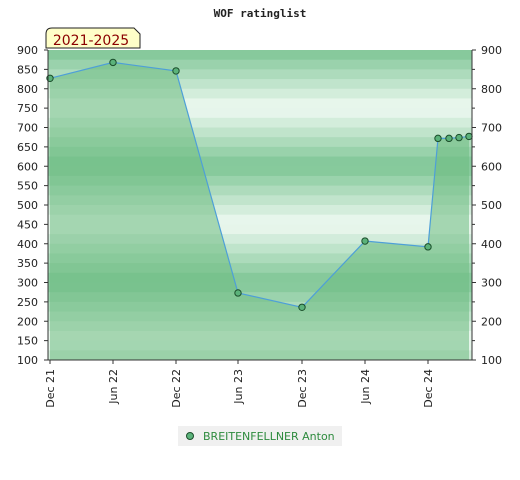 Image resolution: width=520 pixels, height=480 pixels. I want to click on y-tick-label: 250, so click(27, 302).